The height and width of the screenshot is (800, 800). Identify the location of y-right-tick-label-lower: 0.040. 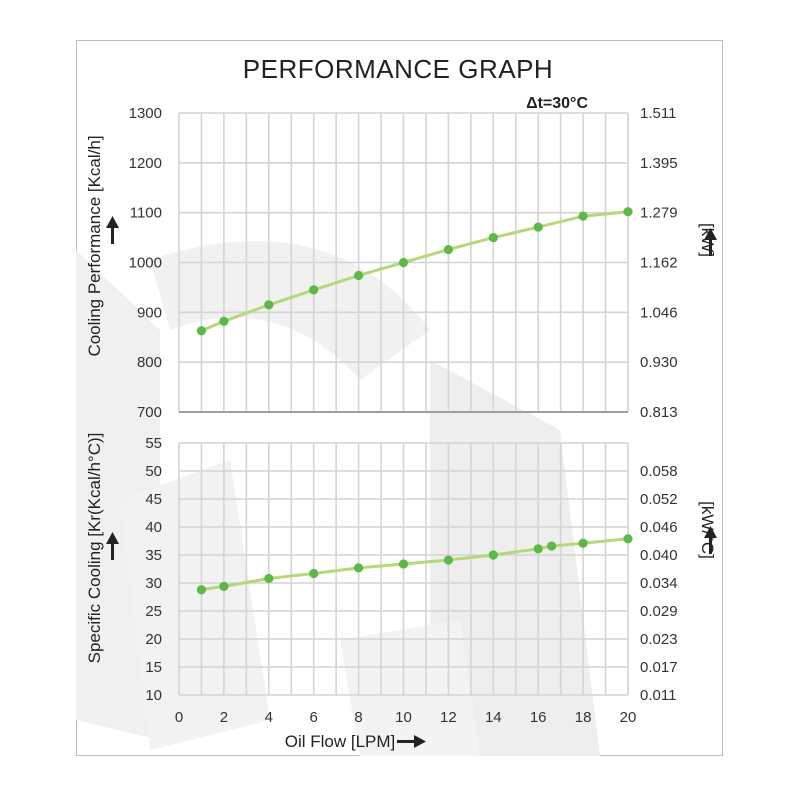
(659, 555).